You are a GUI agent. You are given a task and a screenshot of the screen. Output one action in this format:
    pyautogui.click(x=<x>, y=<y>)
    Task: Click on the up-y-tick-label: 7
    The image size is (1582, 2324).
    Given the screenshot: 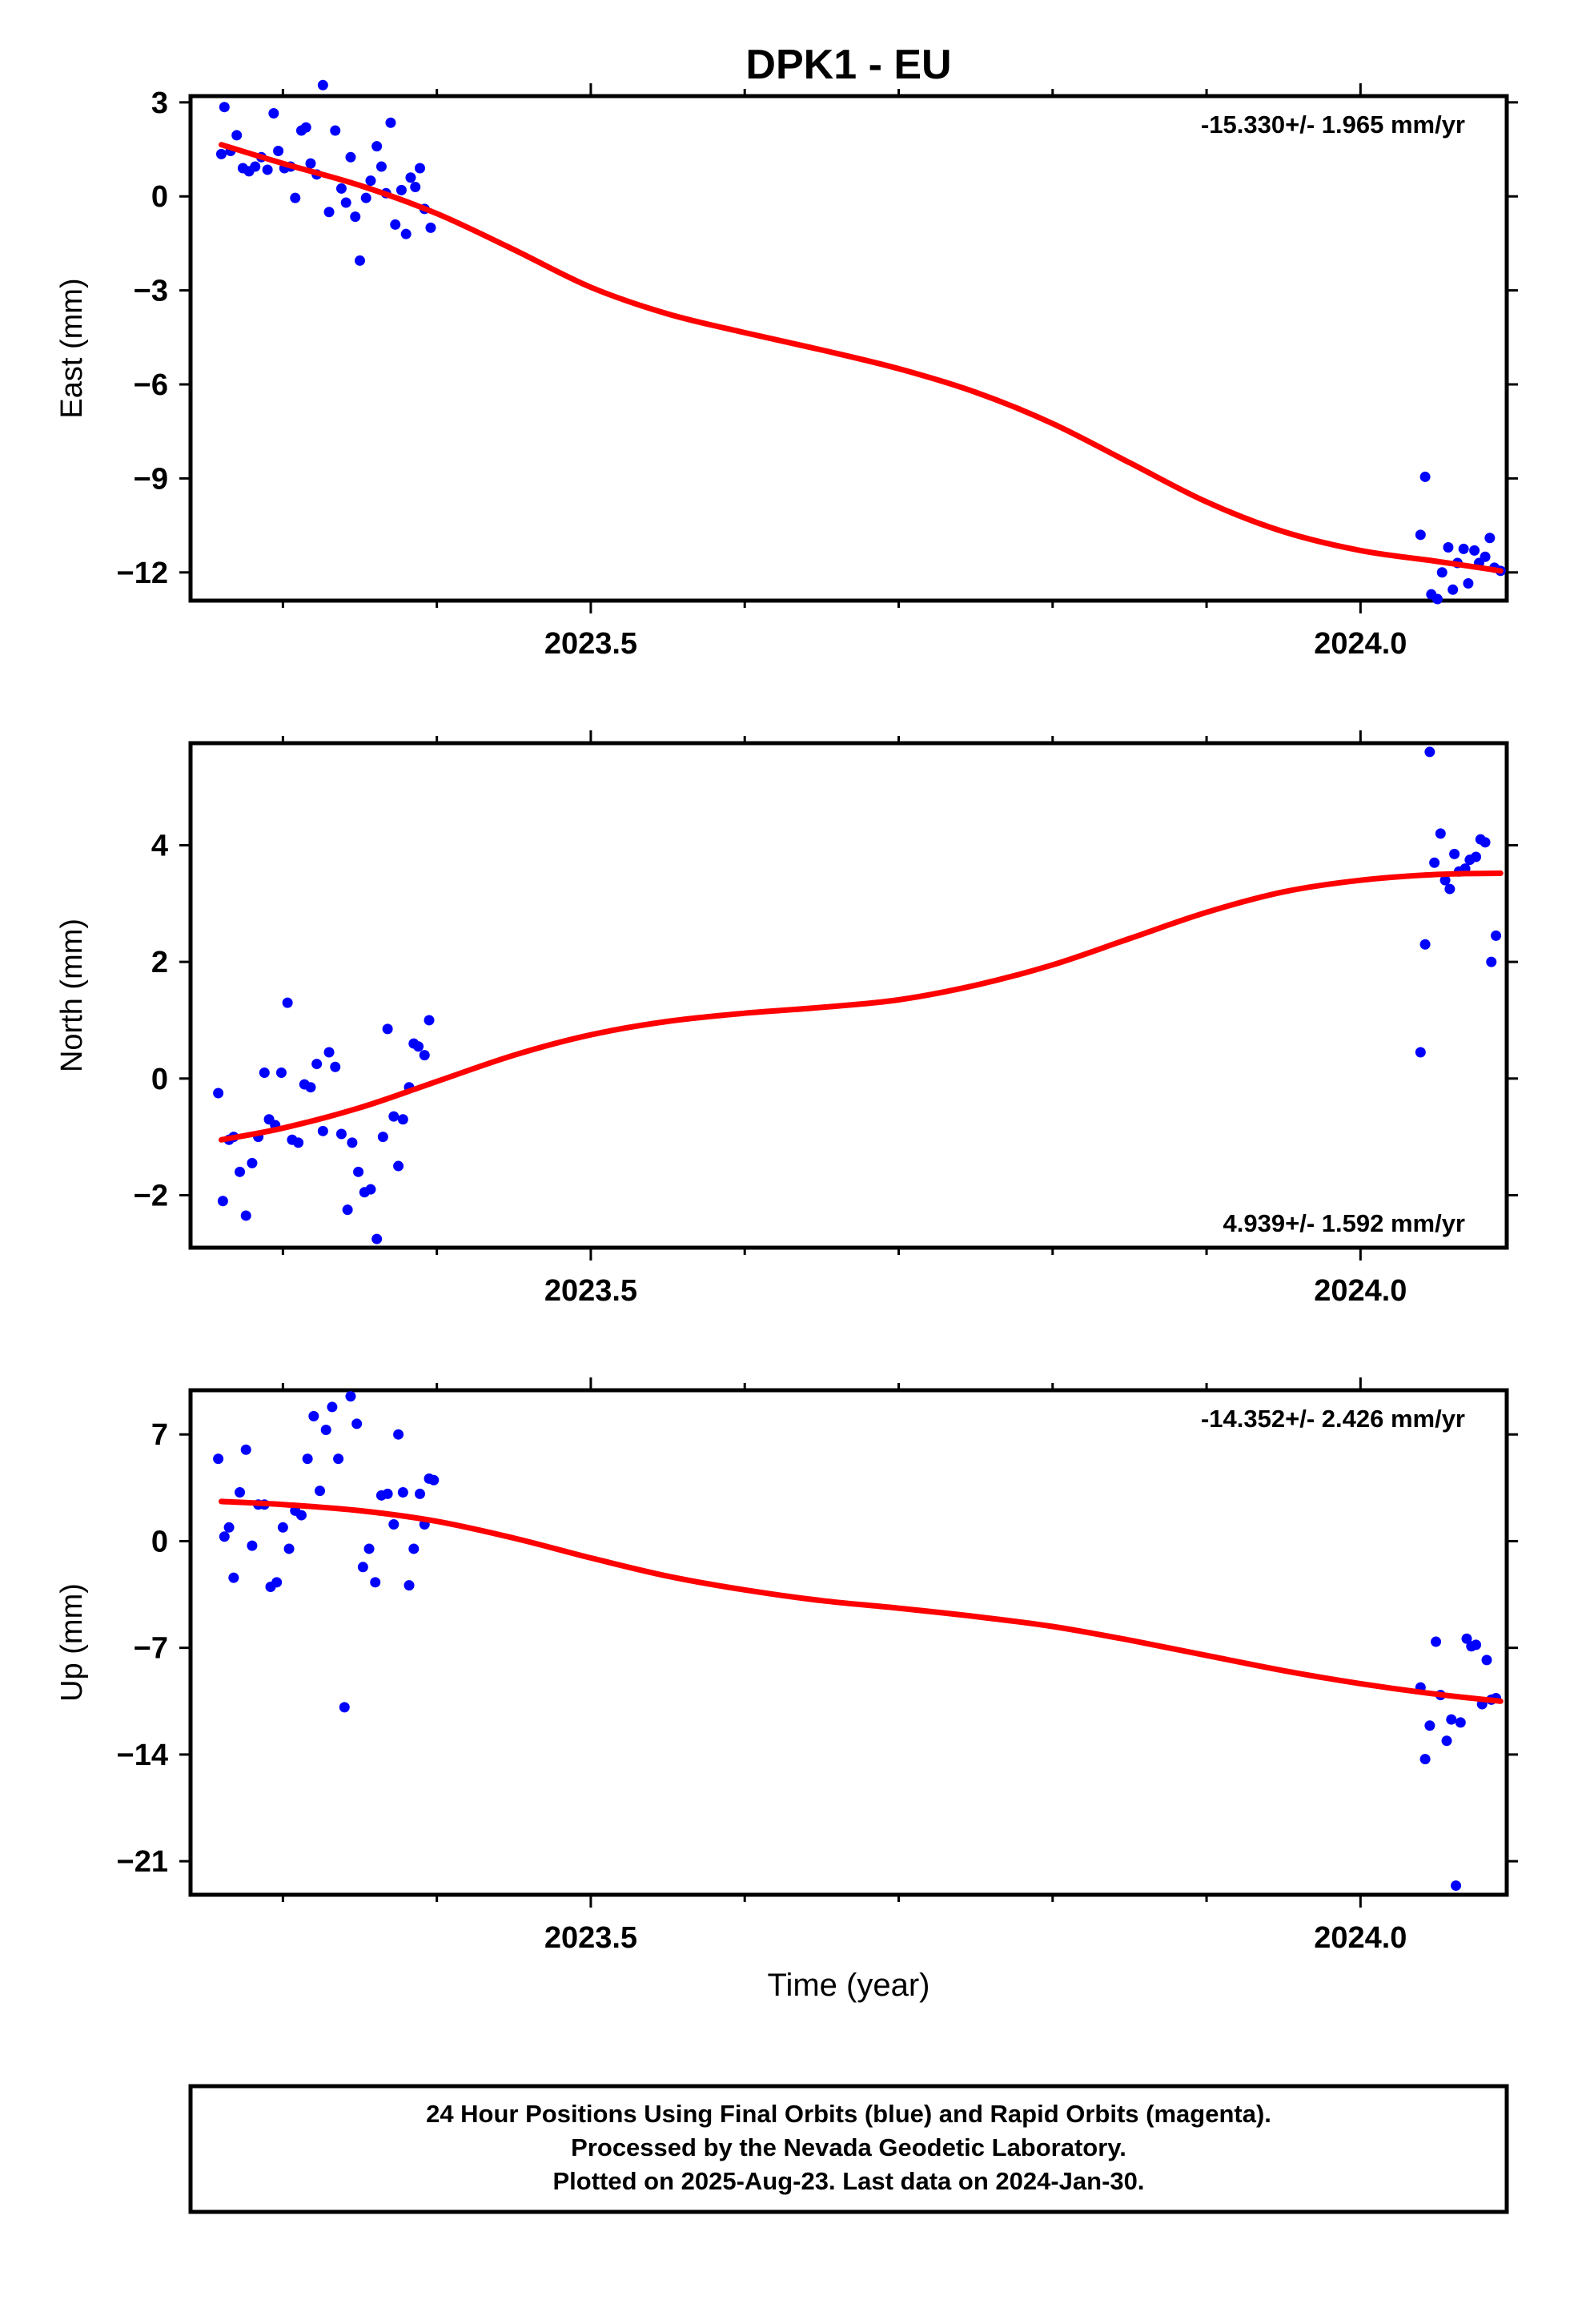 What is the action you would take?
    pyautogui.click(x=159, y=1435)
    